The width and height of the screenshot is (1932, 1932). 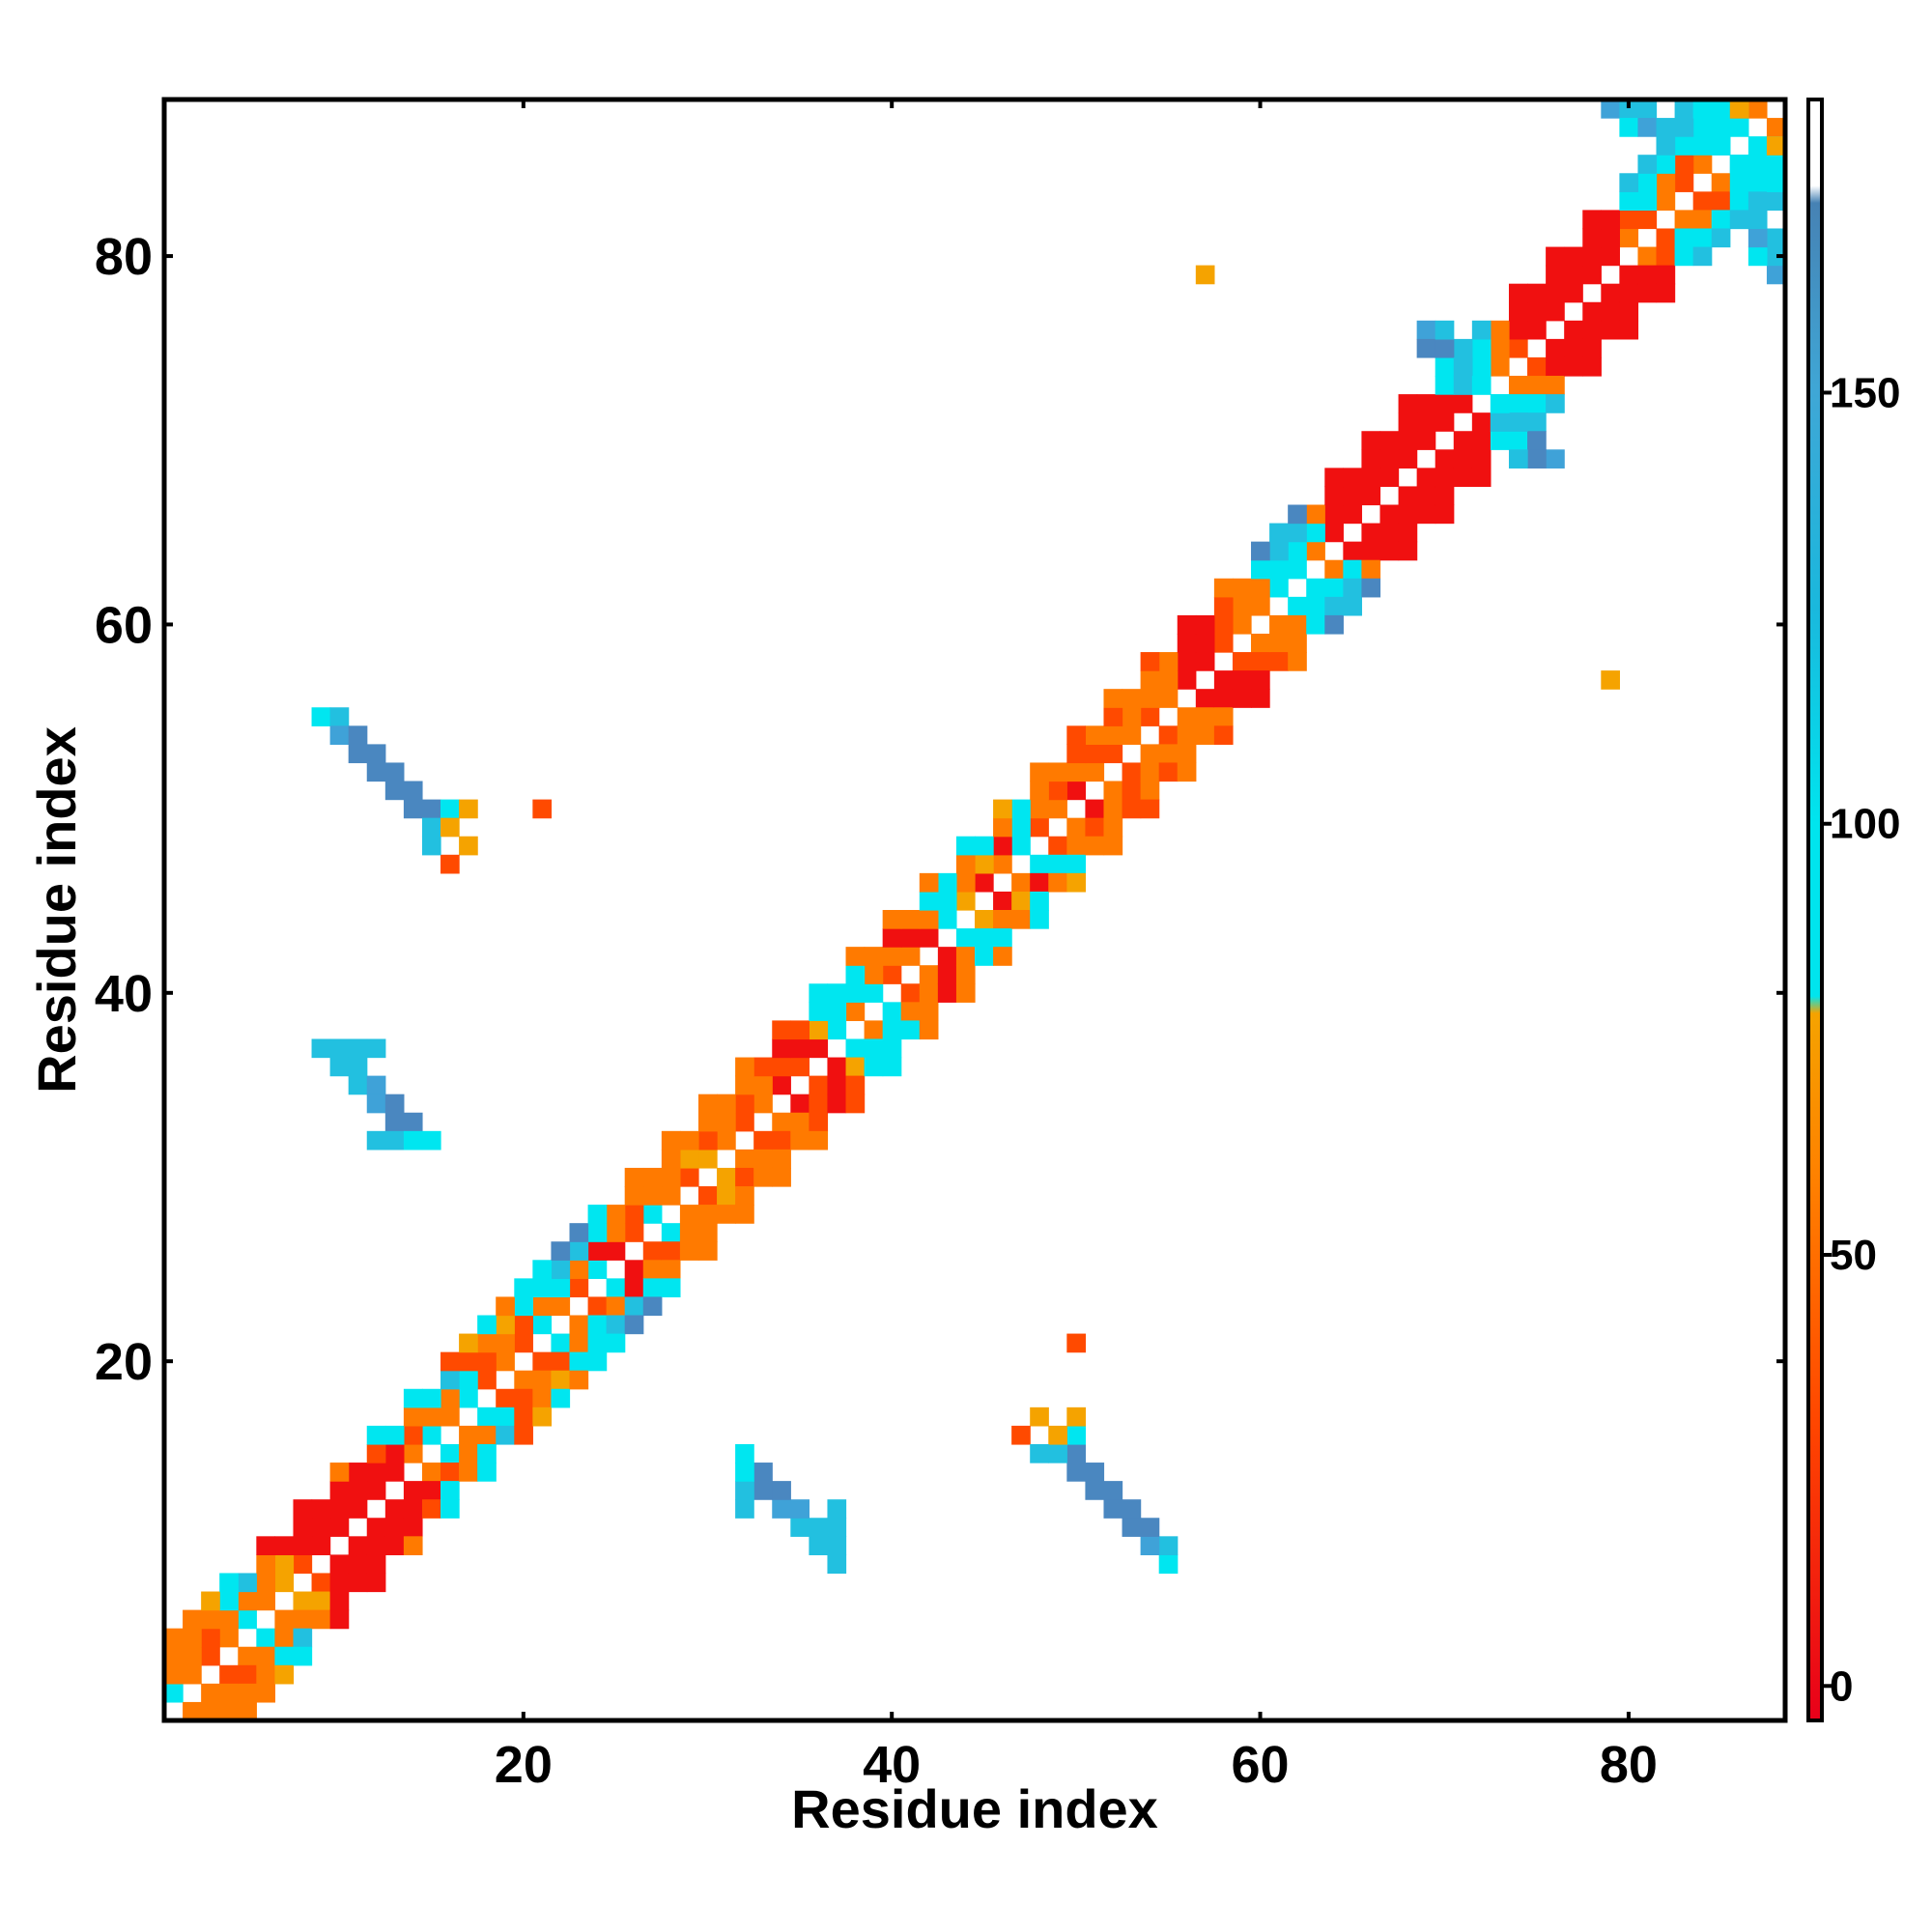 I want to click on colorbar-tick-label: 100, so click(x=1865, y=824).